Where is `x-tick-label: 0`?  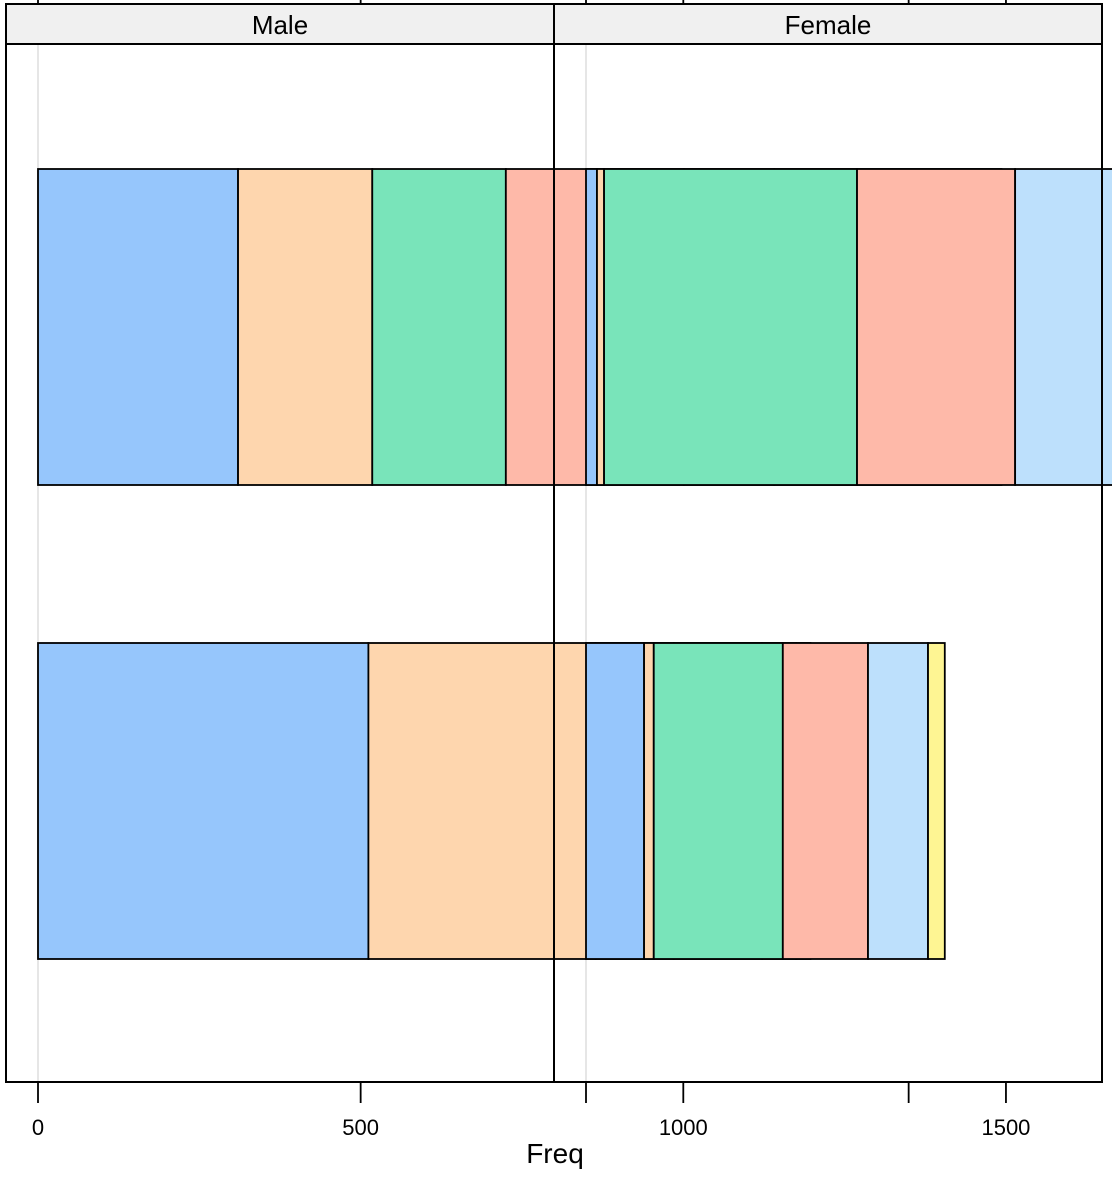 x-tick-label: 0 is located at coordinates (38, 1127).